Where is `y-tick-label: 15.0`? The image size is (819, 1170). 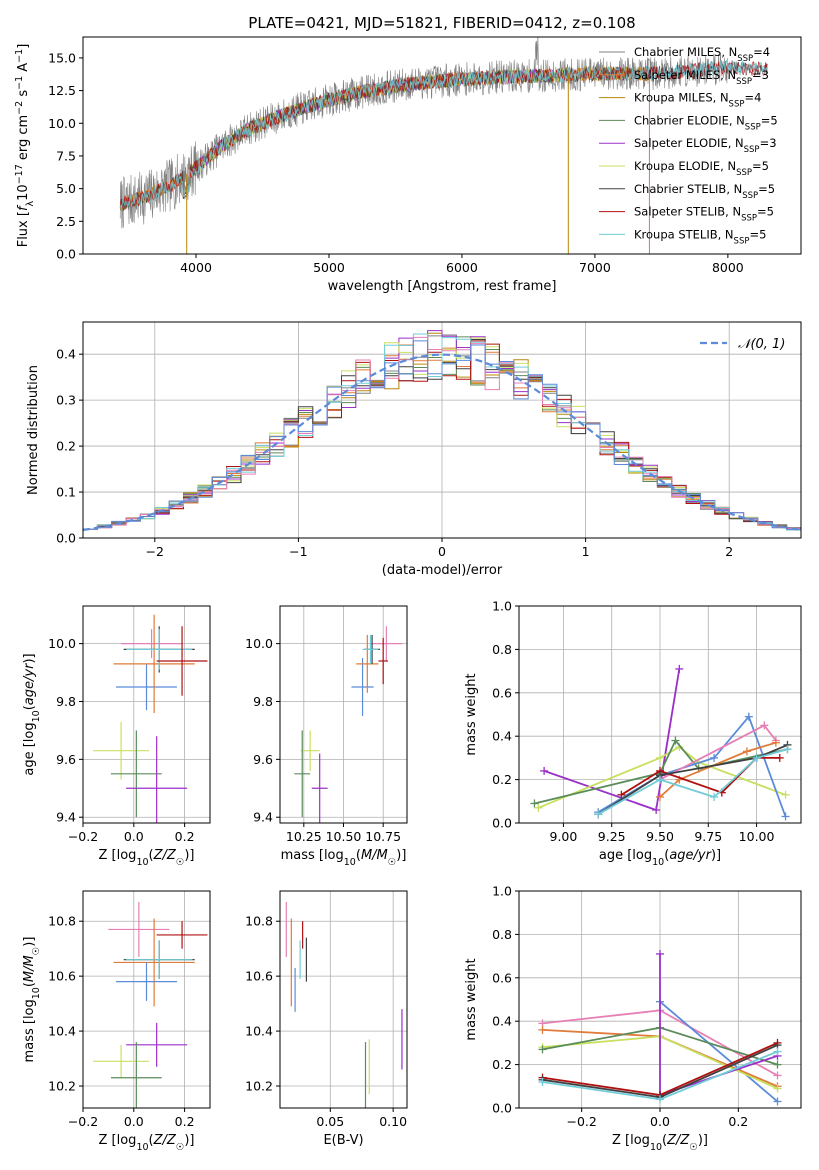 y-tick-label: 15.0 is located at coordinates (62, 57).